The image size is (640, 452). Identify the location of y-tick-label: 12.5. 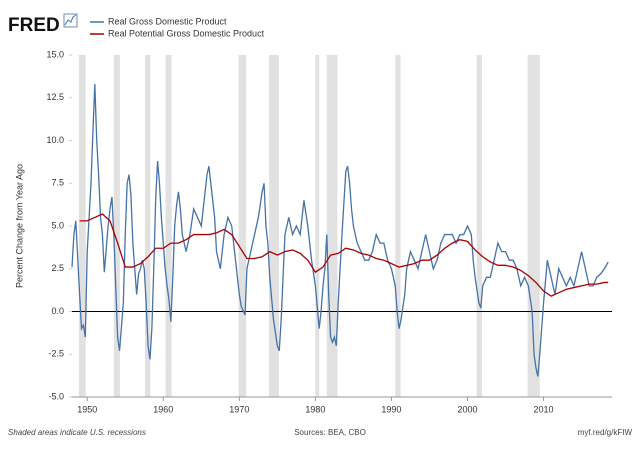
(55, 97).